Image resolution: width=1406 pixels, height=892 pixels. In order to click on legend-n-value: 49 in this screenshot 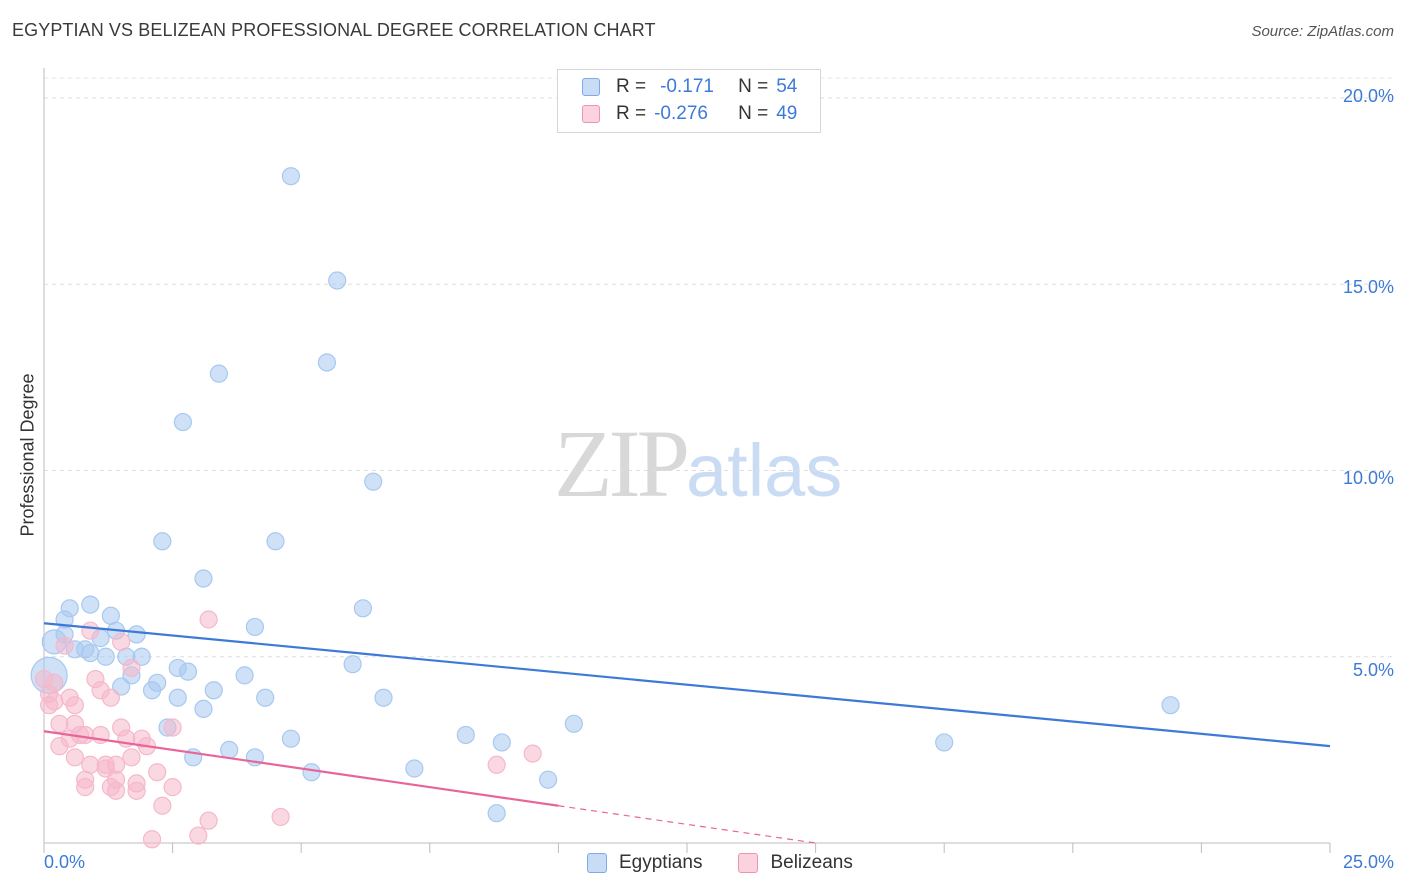, I will do `click(787, 113)`.